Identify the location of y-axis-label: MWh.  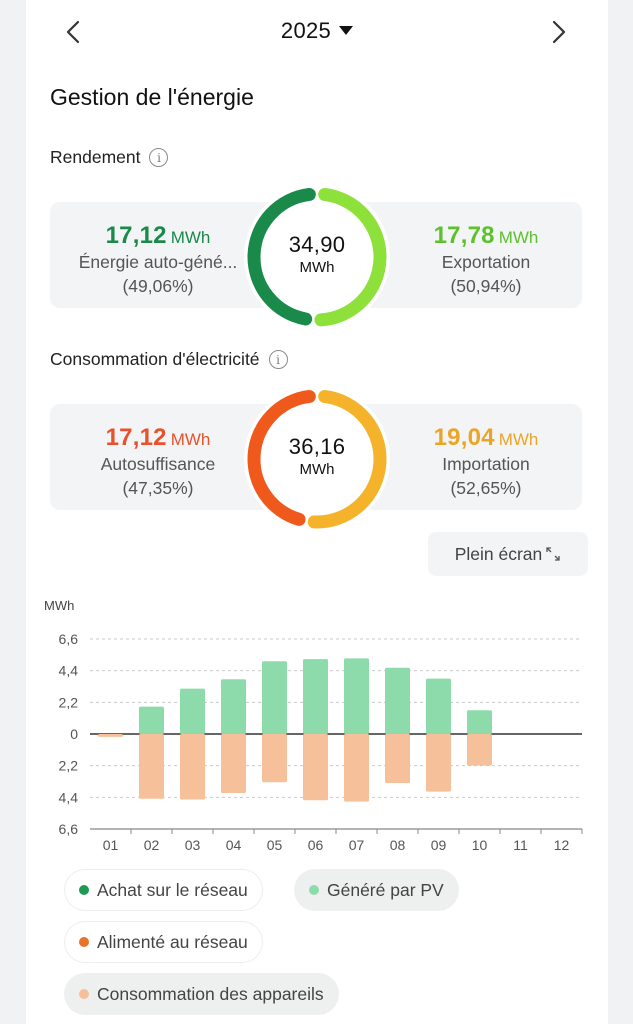
(59, 605).